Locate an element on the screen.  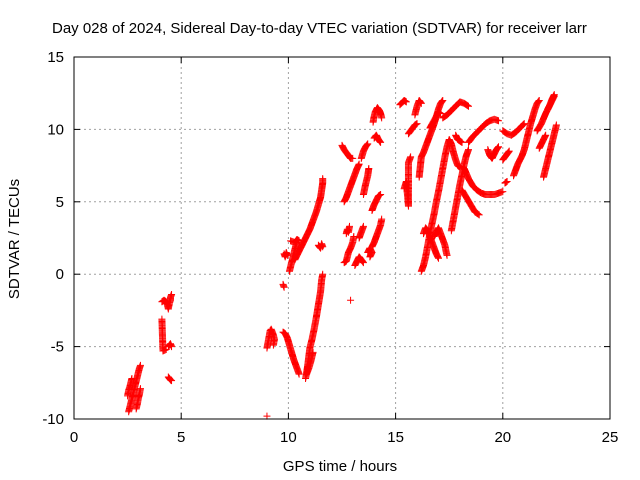
y-tick-label: 5 is located at coordinates (60, 202).